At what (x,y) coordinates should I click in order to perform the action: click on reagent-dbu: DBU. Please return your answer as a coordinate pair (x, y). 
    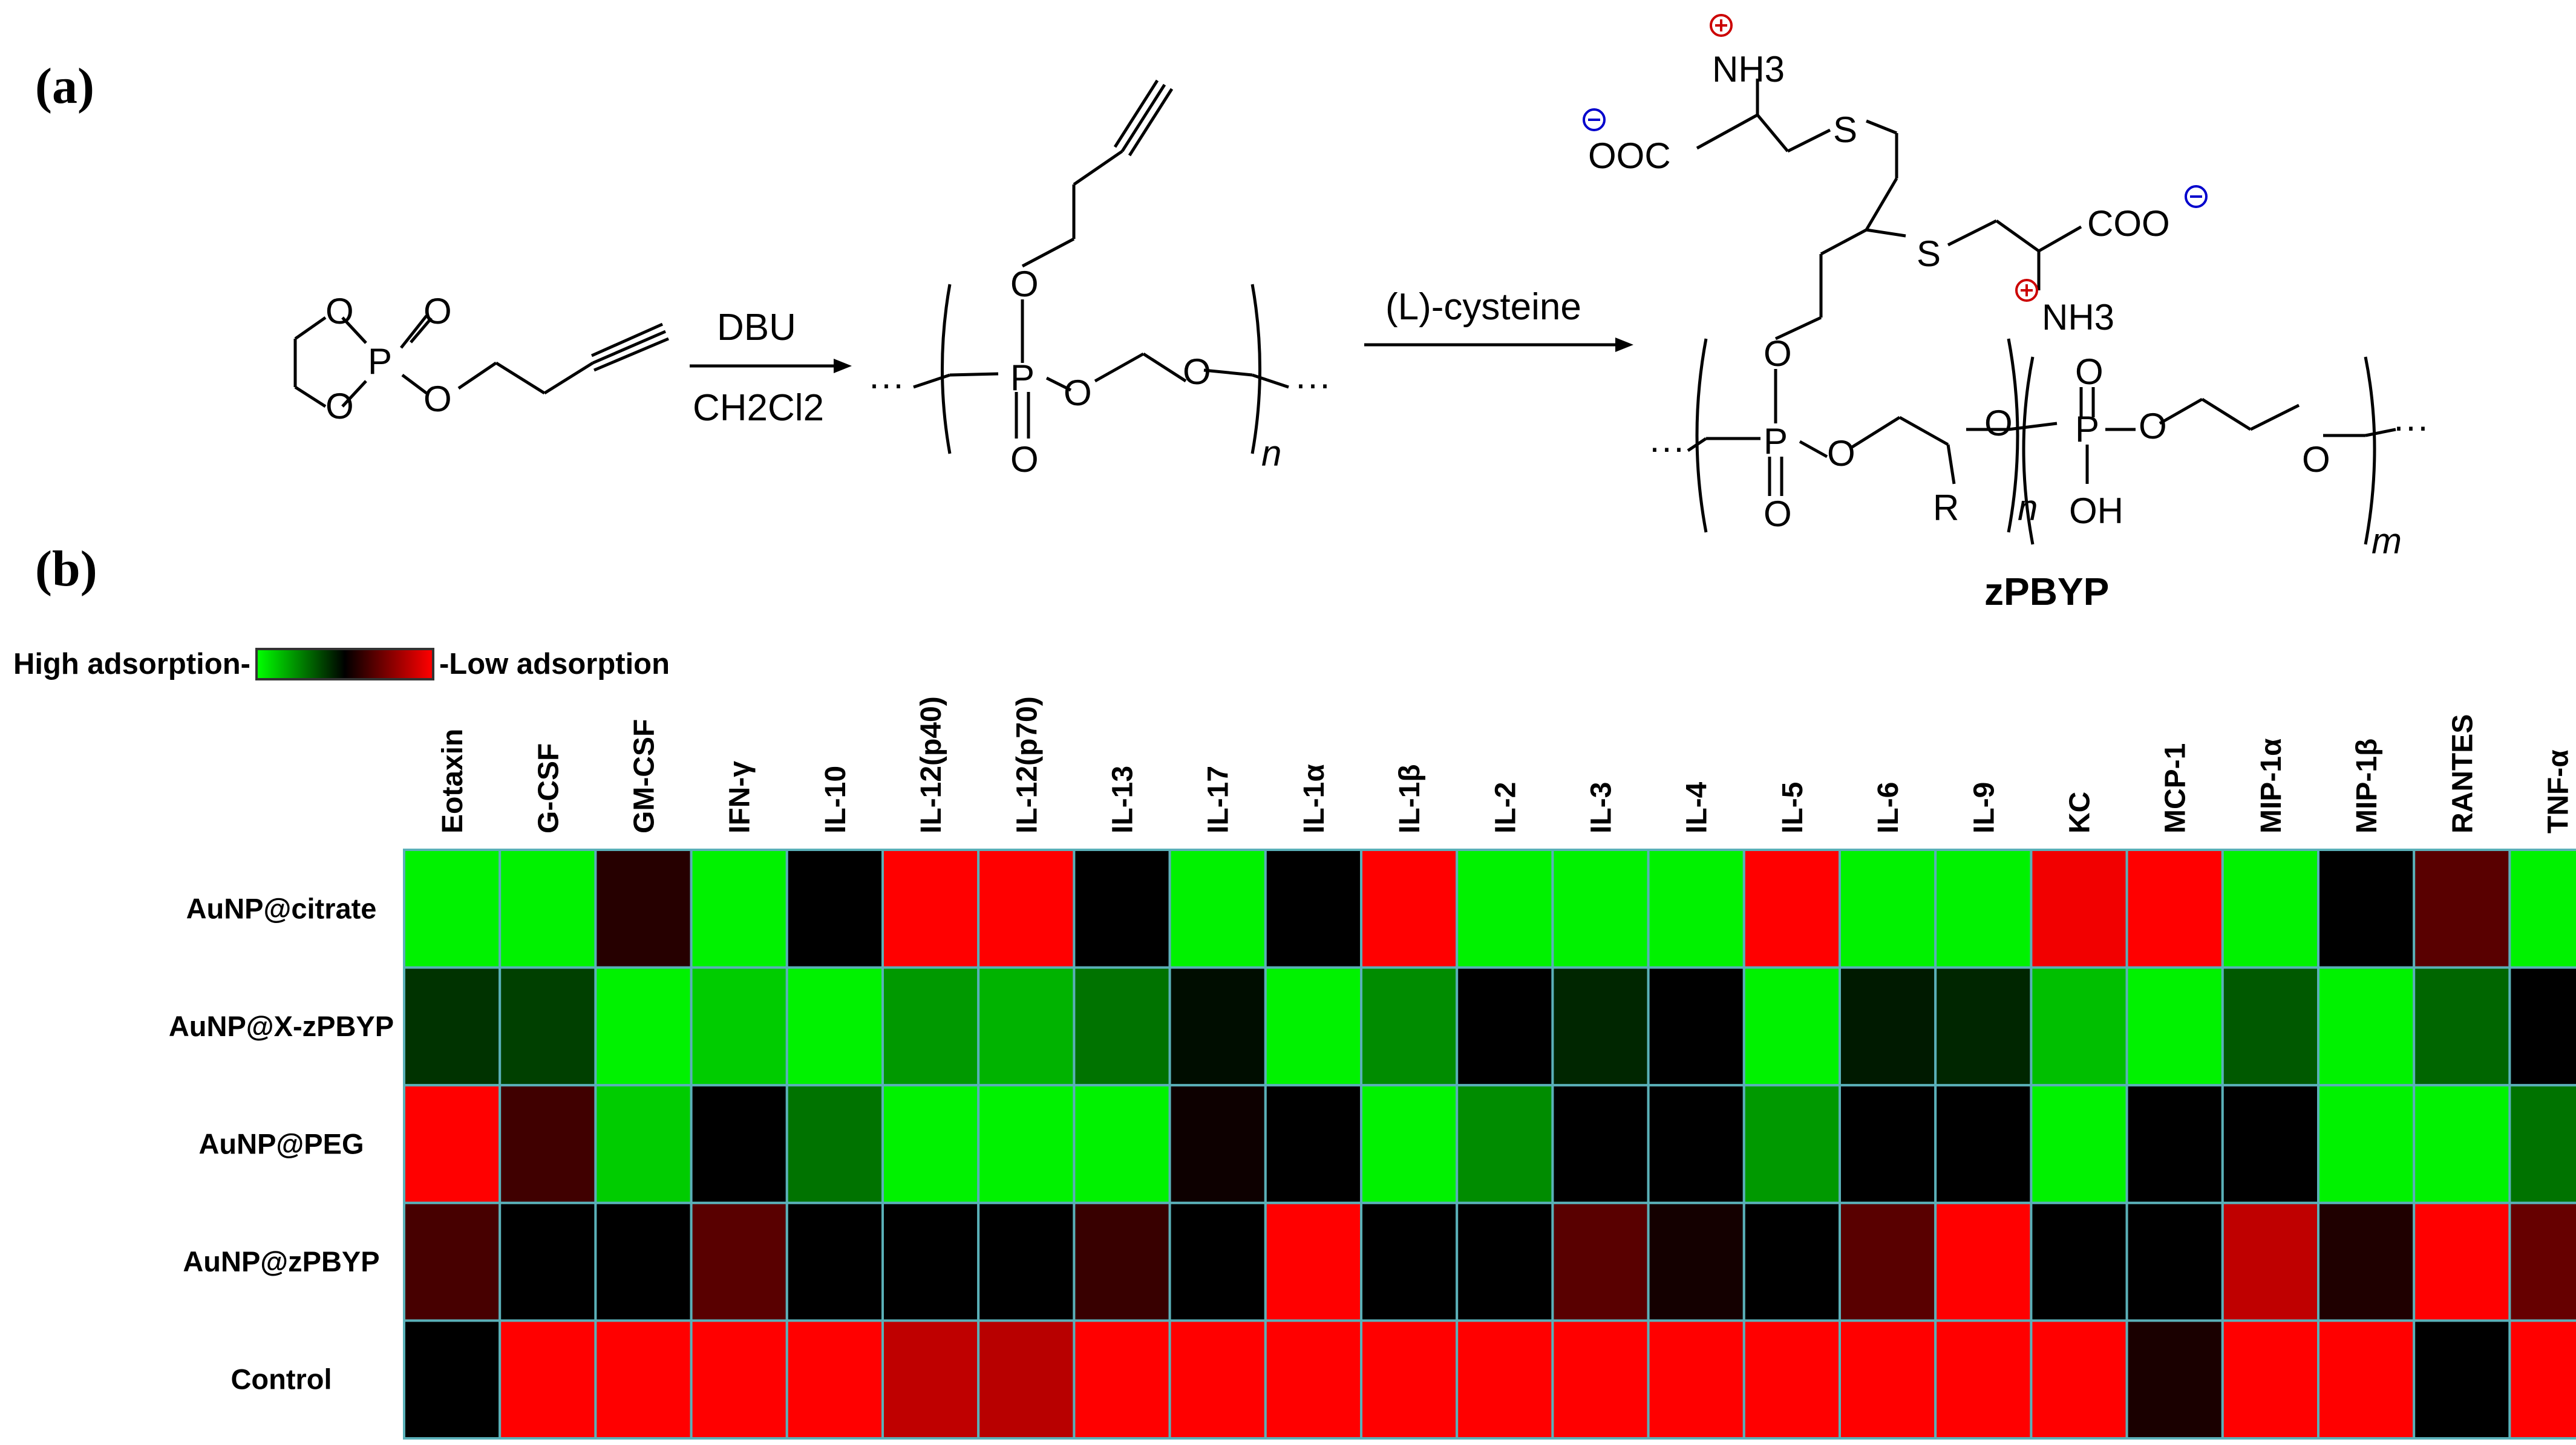
    Looking at the image, I should click on (756, 328).